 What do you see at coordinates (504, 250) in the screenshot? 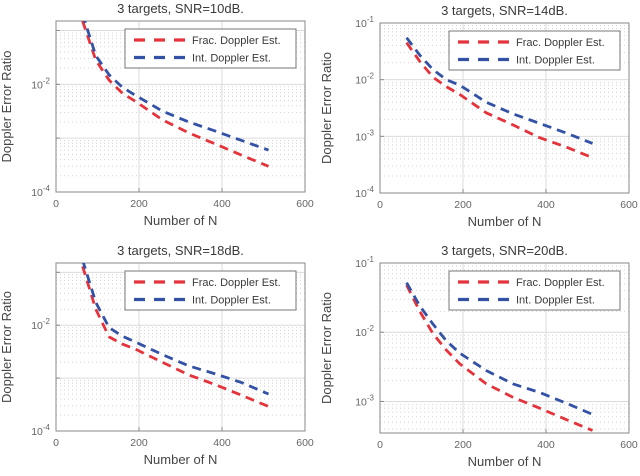
I see `chart-title: 3 targets, SNR=20dB.` at bounding box center [504, 250].